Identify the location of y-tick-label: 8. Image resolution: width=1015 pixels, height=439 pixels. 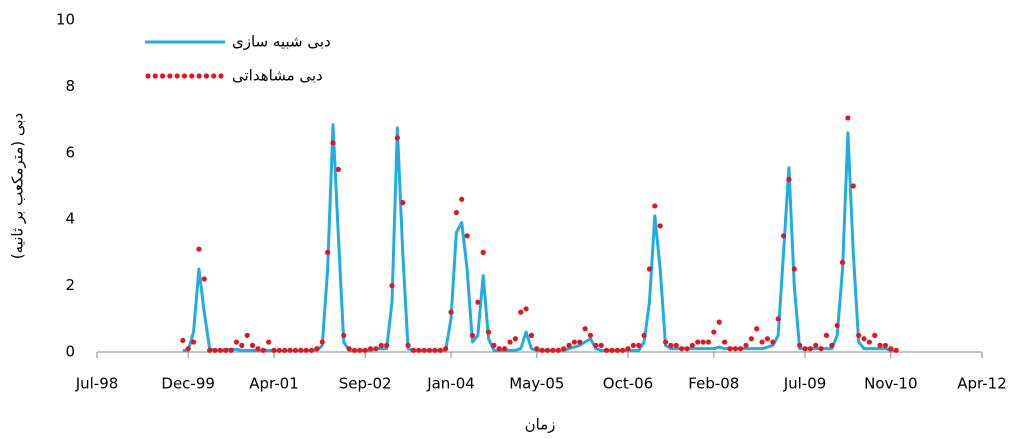
(70, 86).